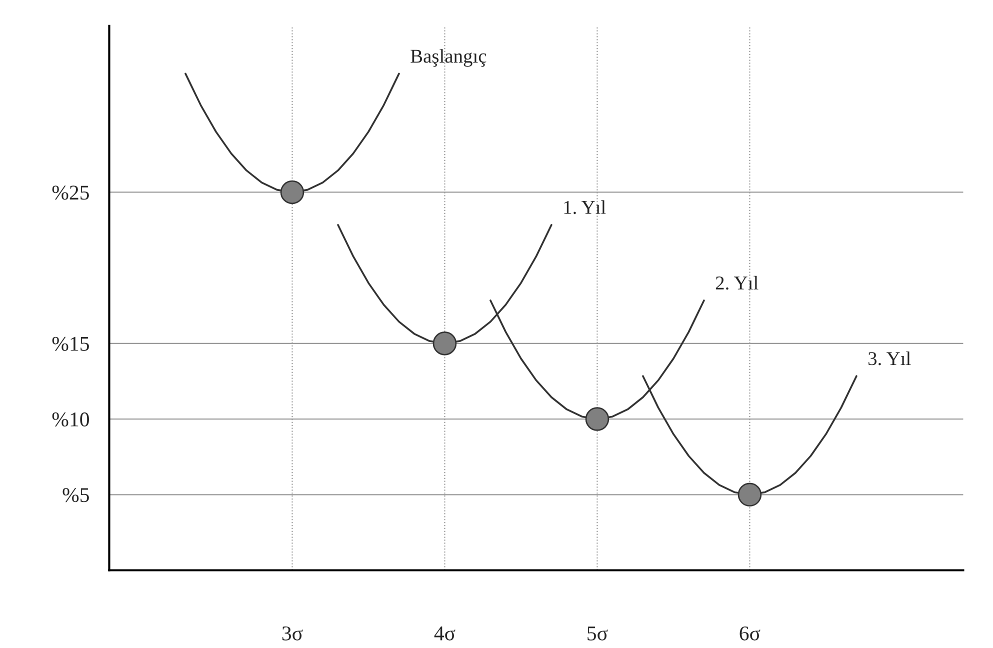 The height and width of the screenshot is (648, 993). Describe the element at coordinates (448, 58) in the screenshot. I see `series-label: Başlangıç` at that location.